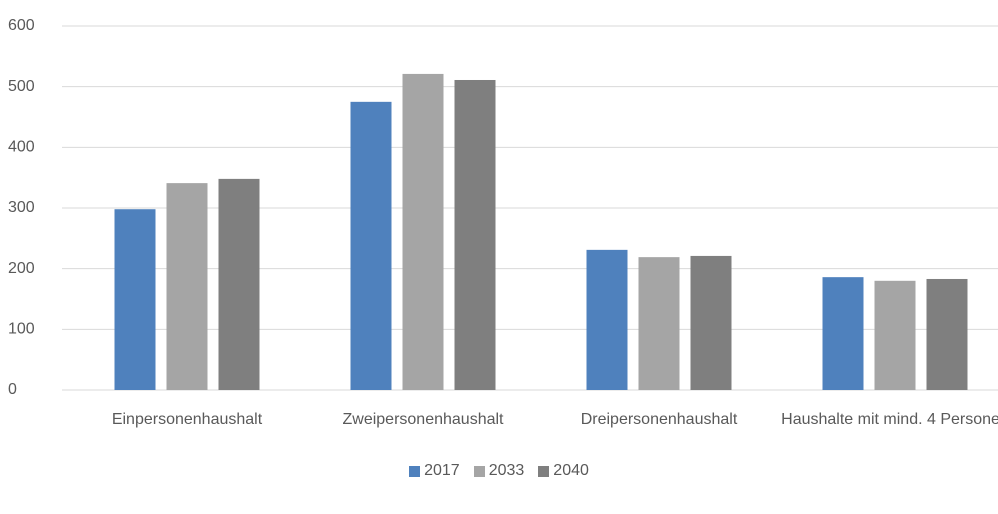  What do you see at coordinates (12, 389) in the screenshot?
I see `y-tick-label: 0` at bounding box center [12, 389].